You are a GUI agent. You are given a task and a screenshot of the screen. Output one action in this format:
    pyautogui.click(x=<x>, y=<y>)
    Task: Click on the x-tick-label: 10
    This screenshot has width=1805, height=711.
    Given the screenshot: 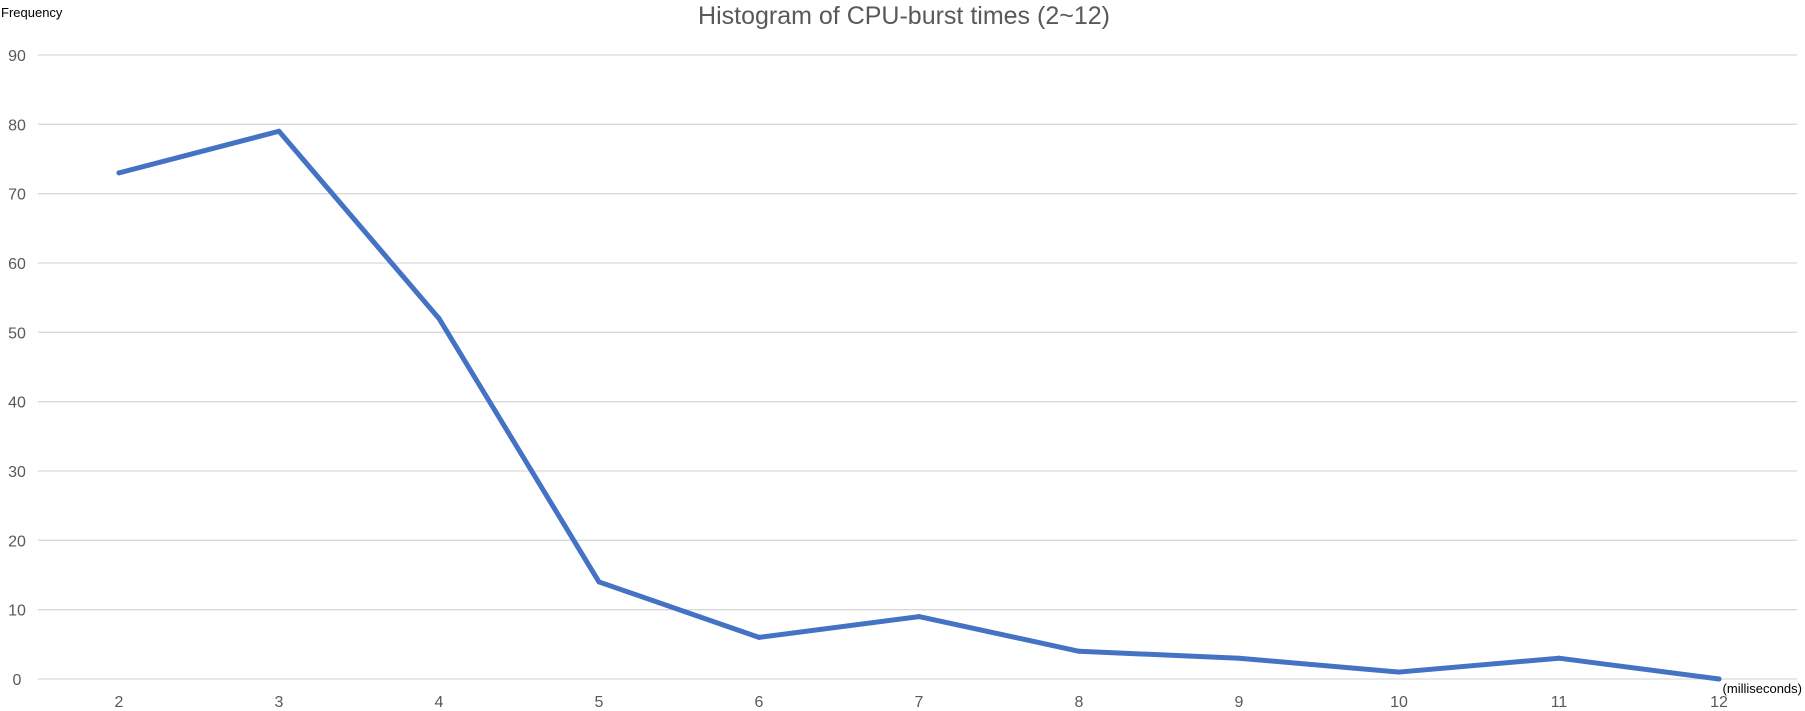 What is the action you would take?
    pyautogui.click(x=1399, y=702)
    